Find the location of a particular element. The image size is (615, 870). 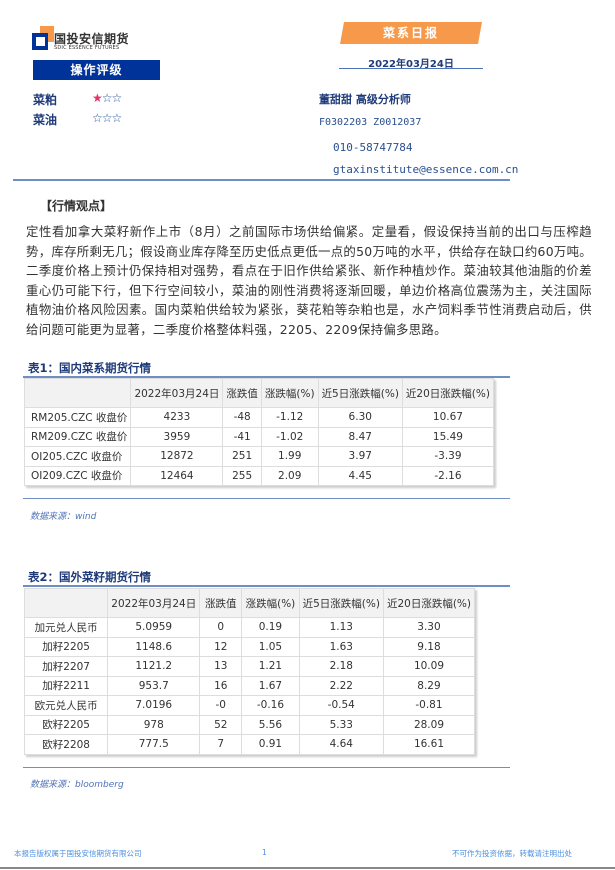

cell: 加籽2205 is located at coordinates (66, 646).